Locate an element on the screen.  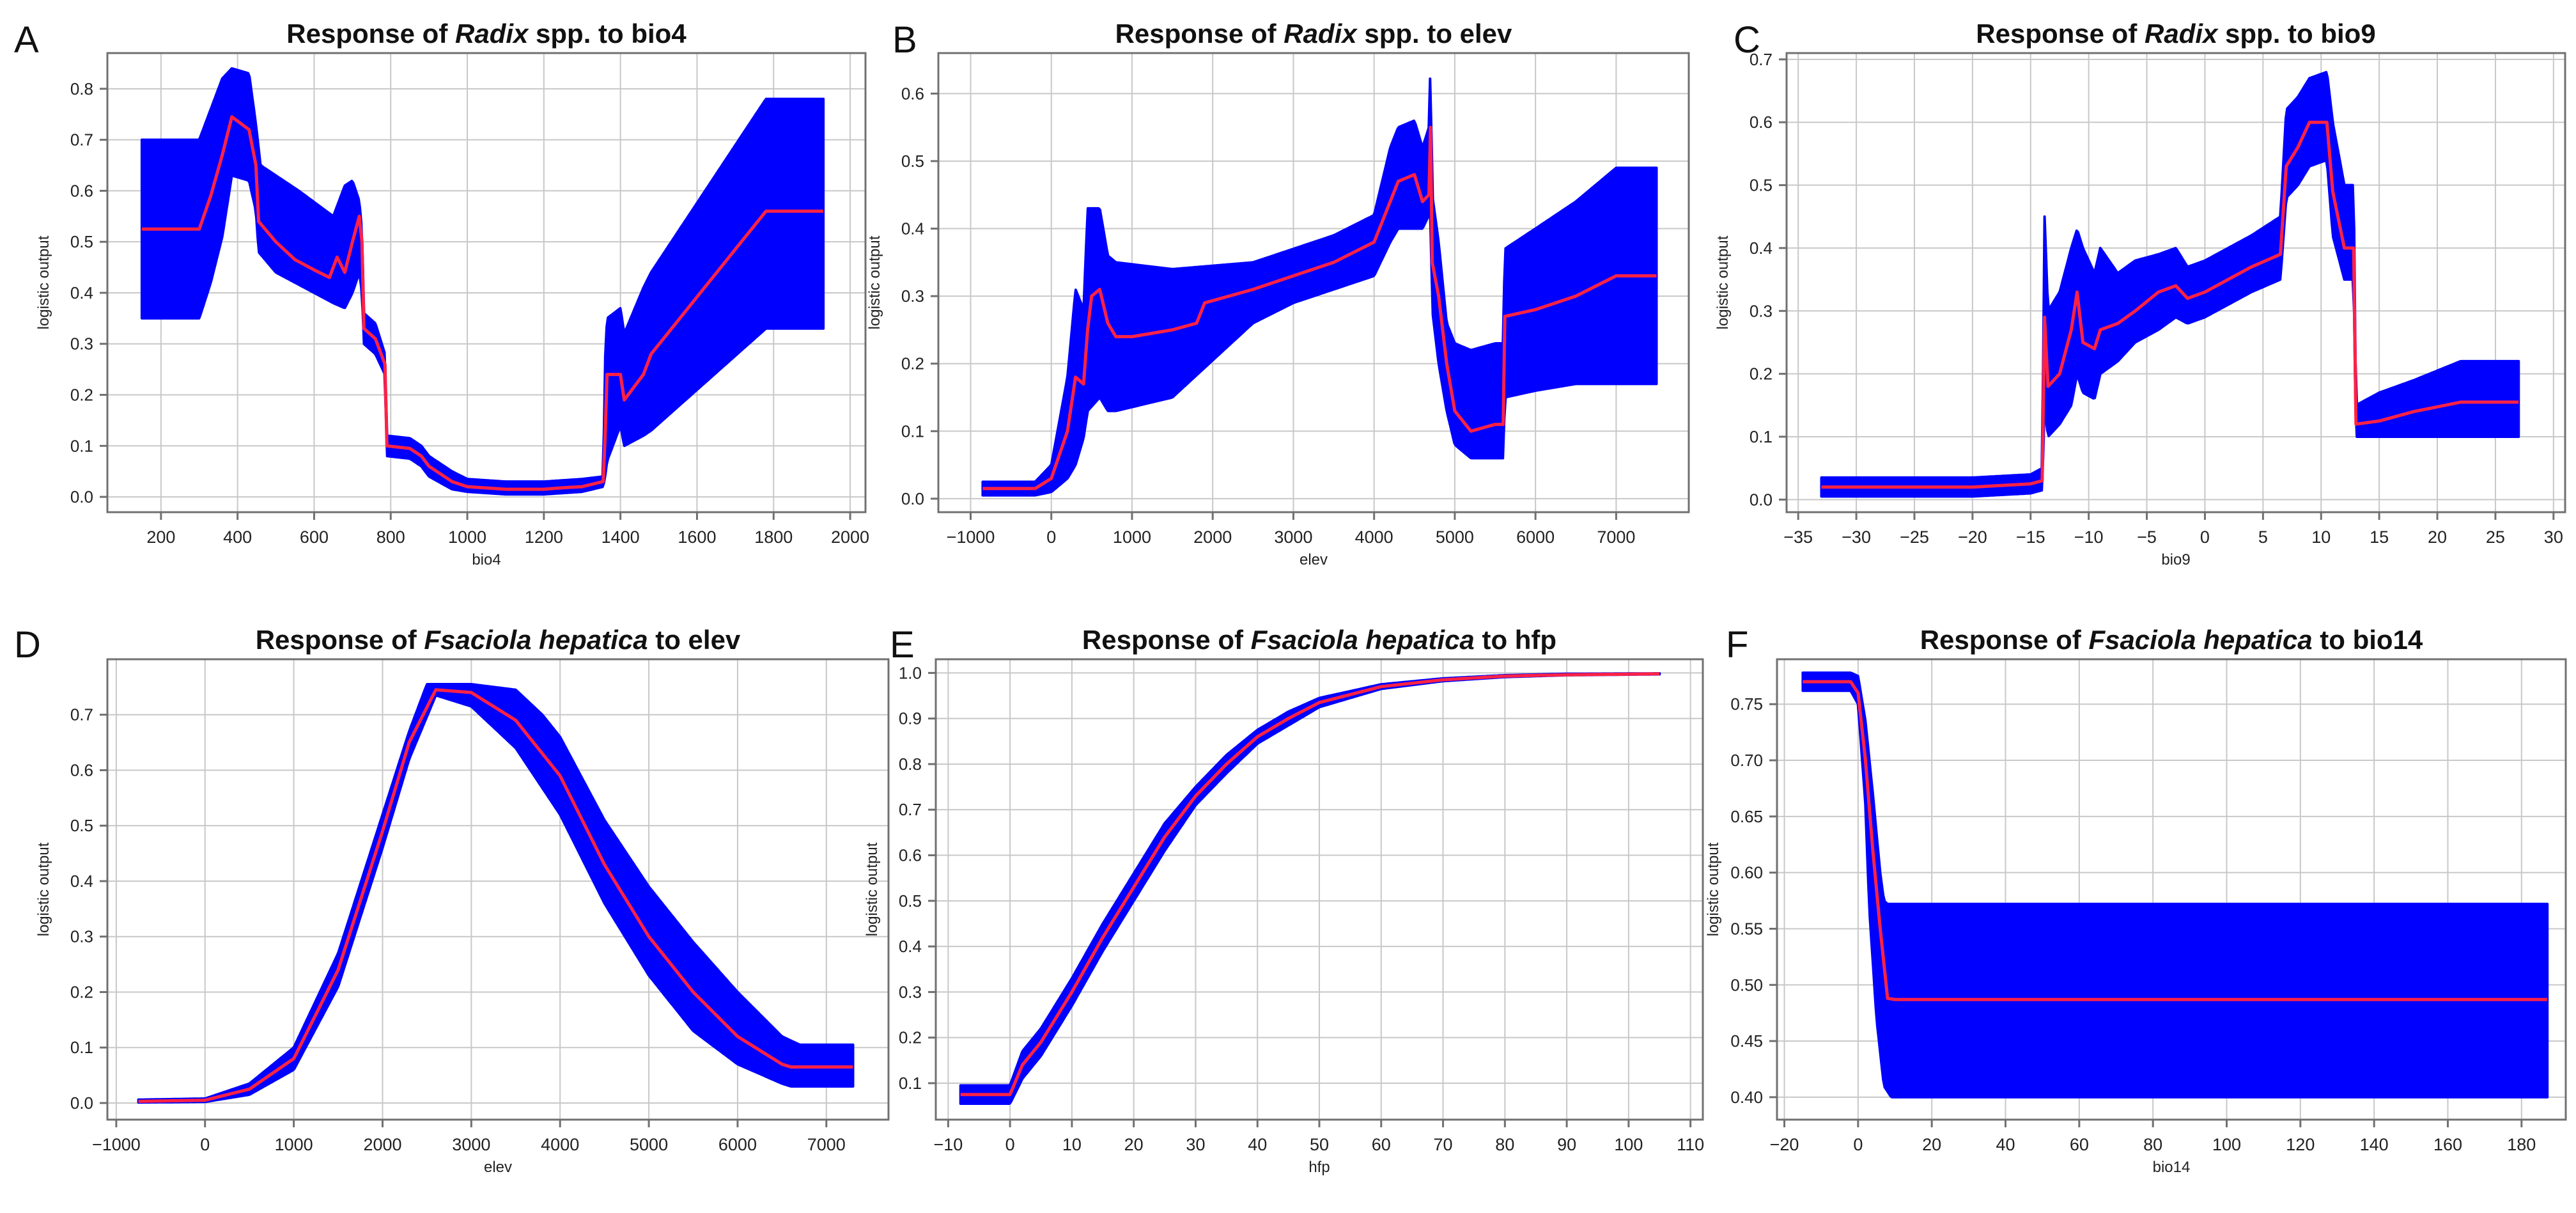
x-tick-label: 90 is located at coordinates (1567, 1144).